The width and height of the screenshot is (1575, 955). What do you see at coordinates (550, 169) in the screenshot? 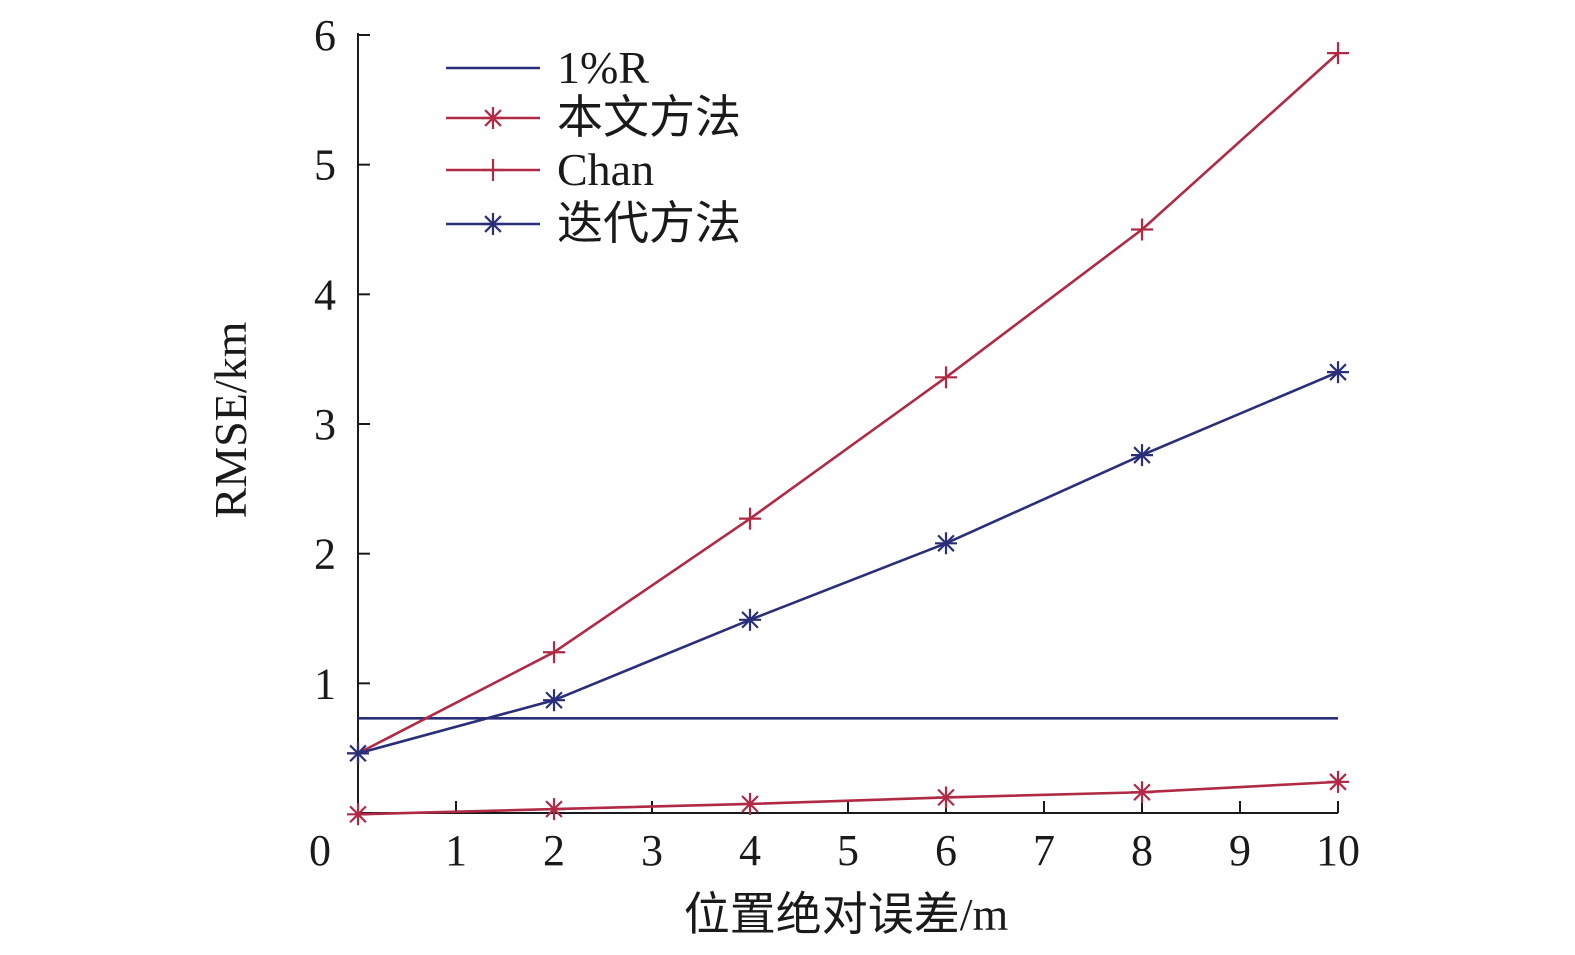
I see `legend-entry: Chan` at bounding box center [550, 169].